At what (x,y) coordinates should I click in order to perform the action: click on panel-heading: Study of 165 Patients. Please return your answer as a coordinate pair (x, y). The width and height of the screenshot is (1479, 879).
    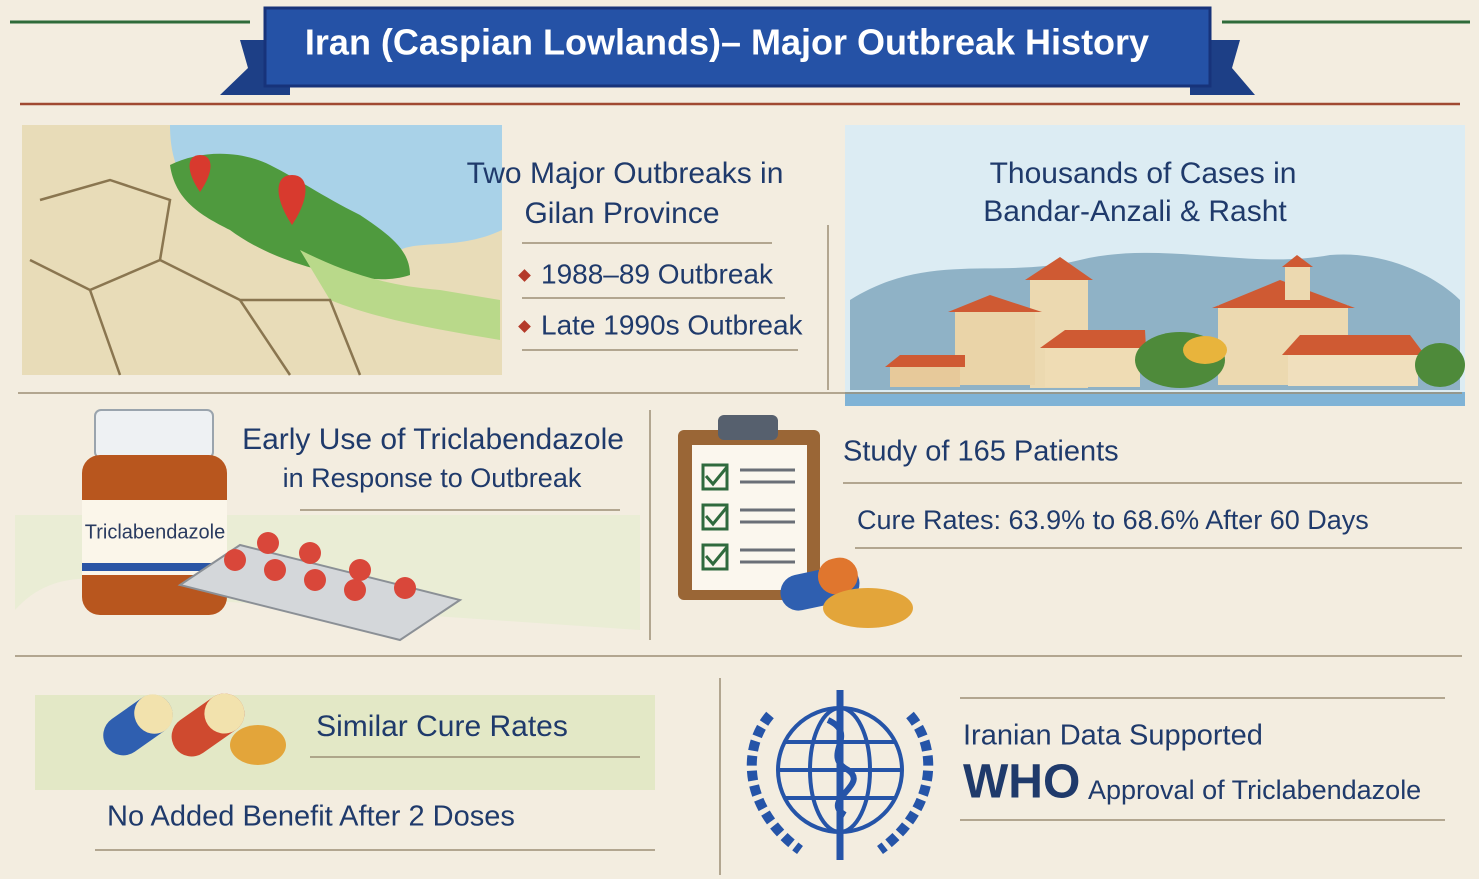
    Looking at the image, I should click on (981, 452).